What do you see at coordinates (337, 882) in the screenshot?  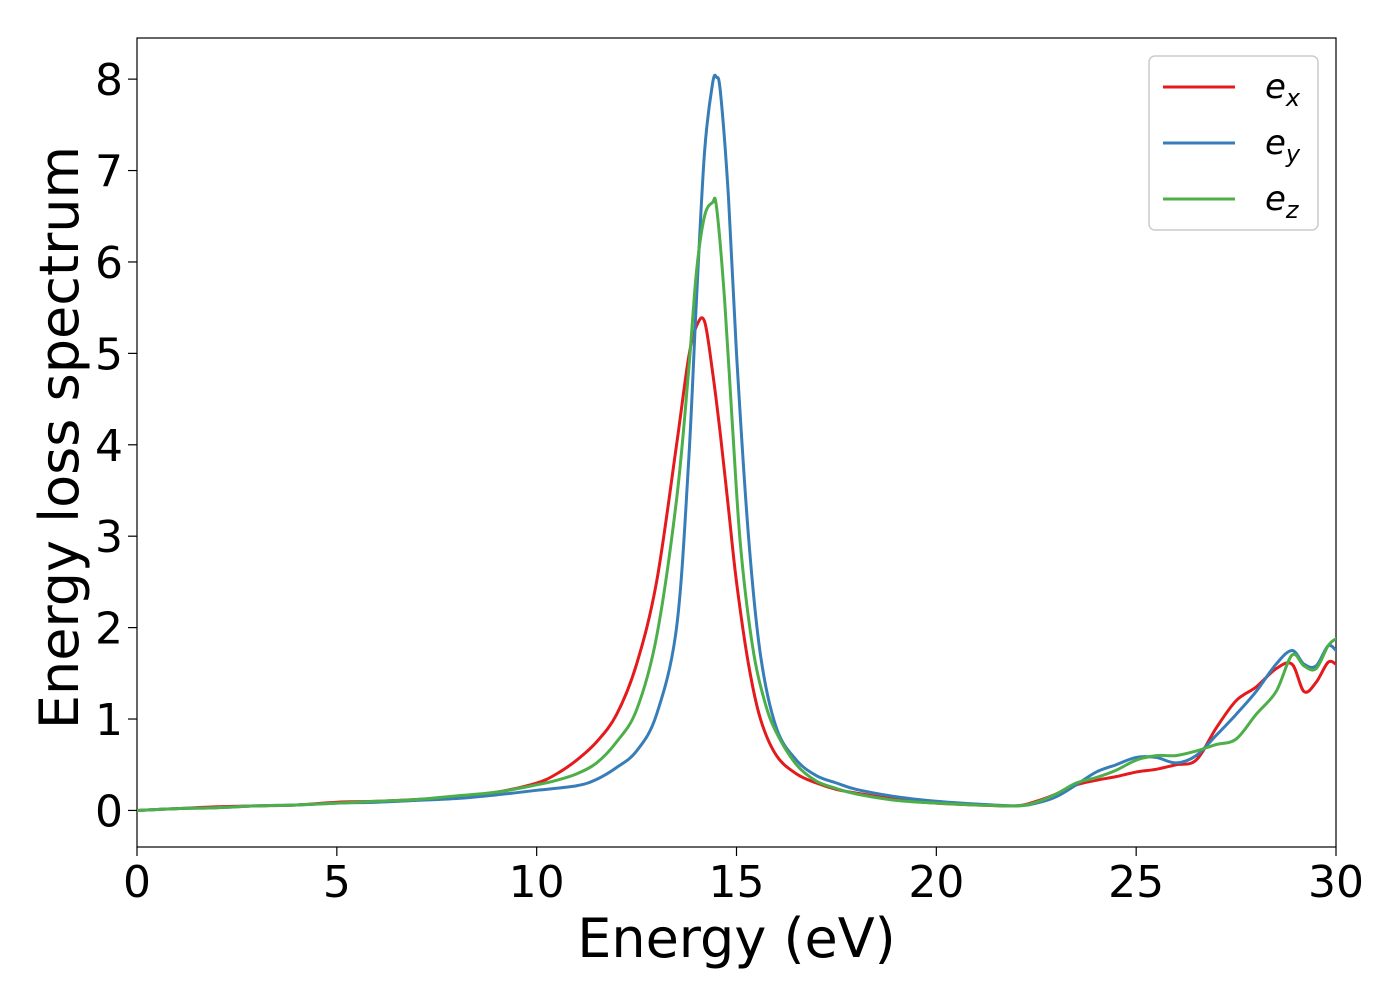 I see `x-tick-label: 5` at bounding box center [337, 882].